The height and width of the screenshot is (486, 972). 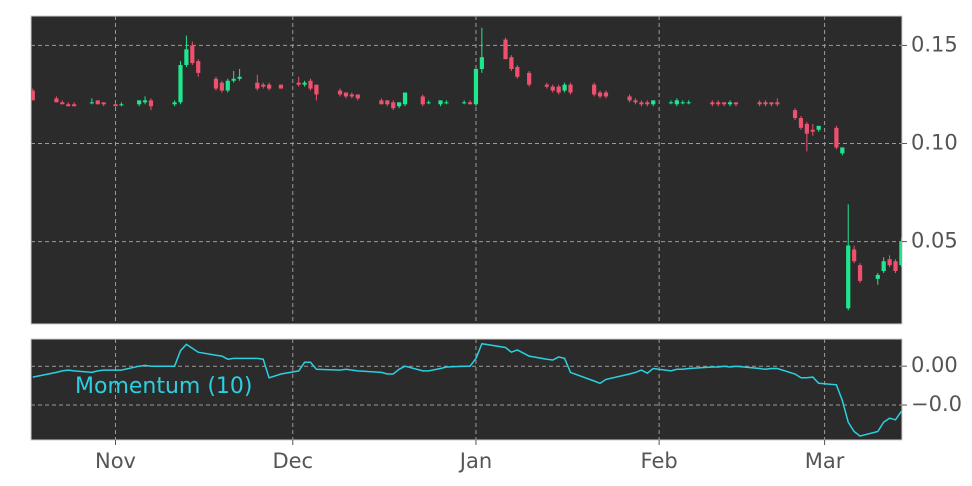 What do you see at coordinates (934, 143) in the screenshot?
I see `y-tick-label: 0.10` at bounding box center [934, 143].